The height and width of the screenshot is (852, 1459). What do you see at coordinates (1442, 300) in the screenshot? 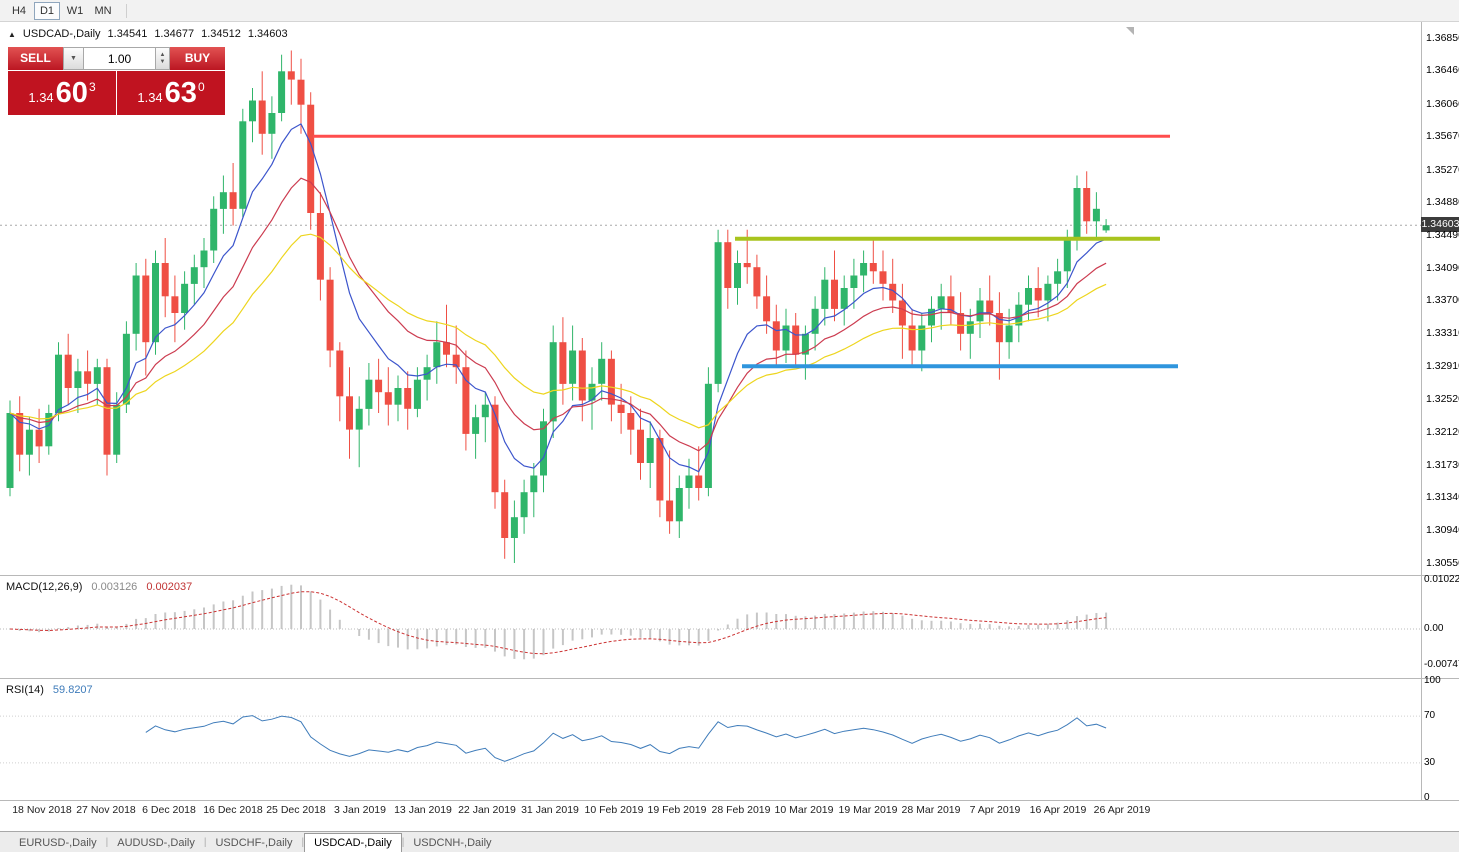
I see `price-axis-label: 1.33700` at bounding box center [1442, 300].